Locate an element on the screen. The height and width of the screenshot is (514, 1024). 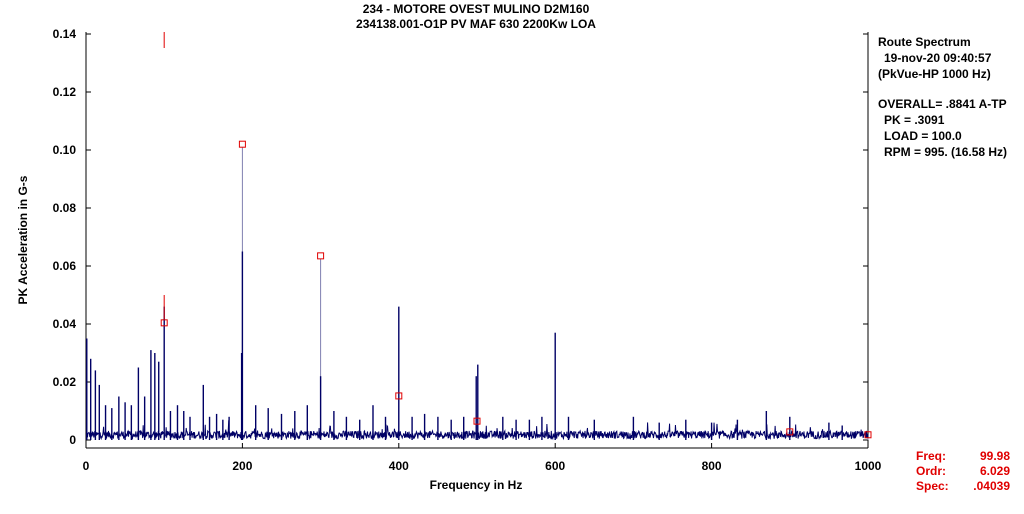
info-overall: OVERALL= .8841 A-TP is located at coordinates (942, 104).